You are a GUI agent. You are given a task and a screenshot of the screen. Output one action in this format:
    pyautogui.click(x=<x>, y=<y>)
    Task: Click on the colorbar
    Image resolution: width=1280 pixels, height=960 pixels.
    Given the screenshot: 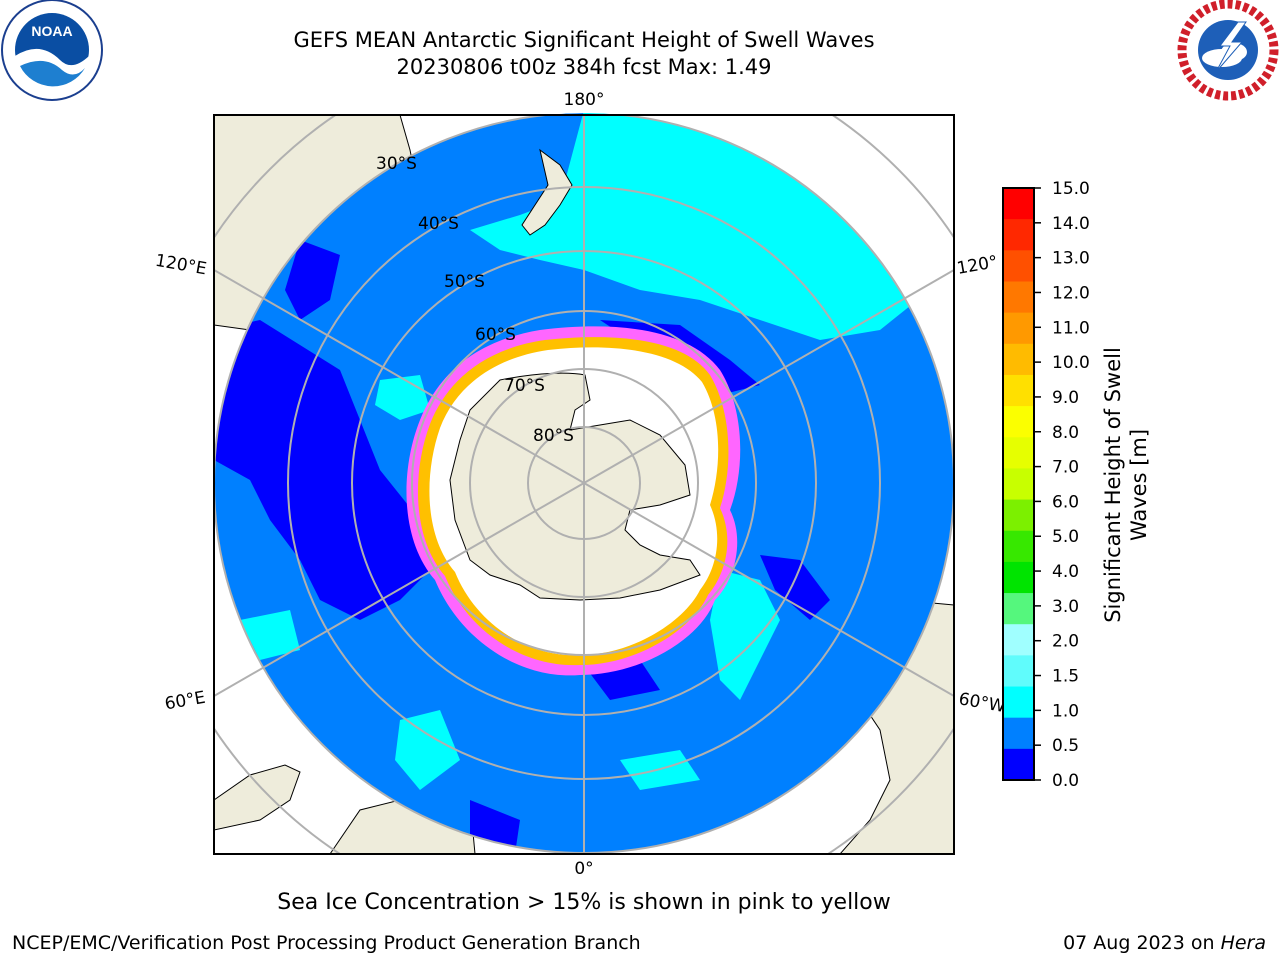 What is the action you would take?
    pyautogui.click(x=1018, y=484)
    